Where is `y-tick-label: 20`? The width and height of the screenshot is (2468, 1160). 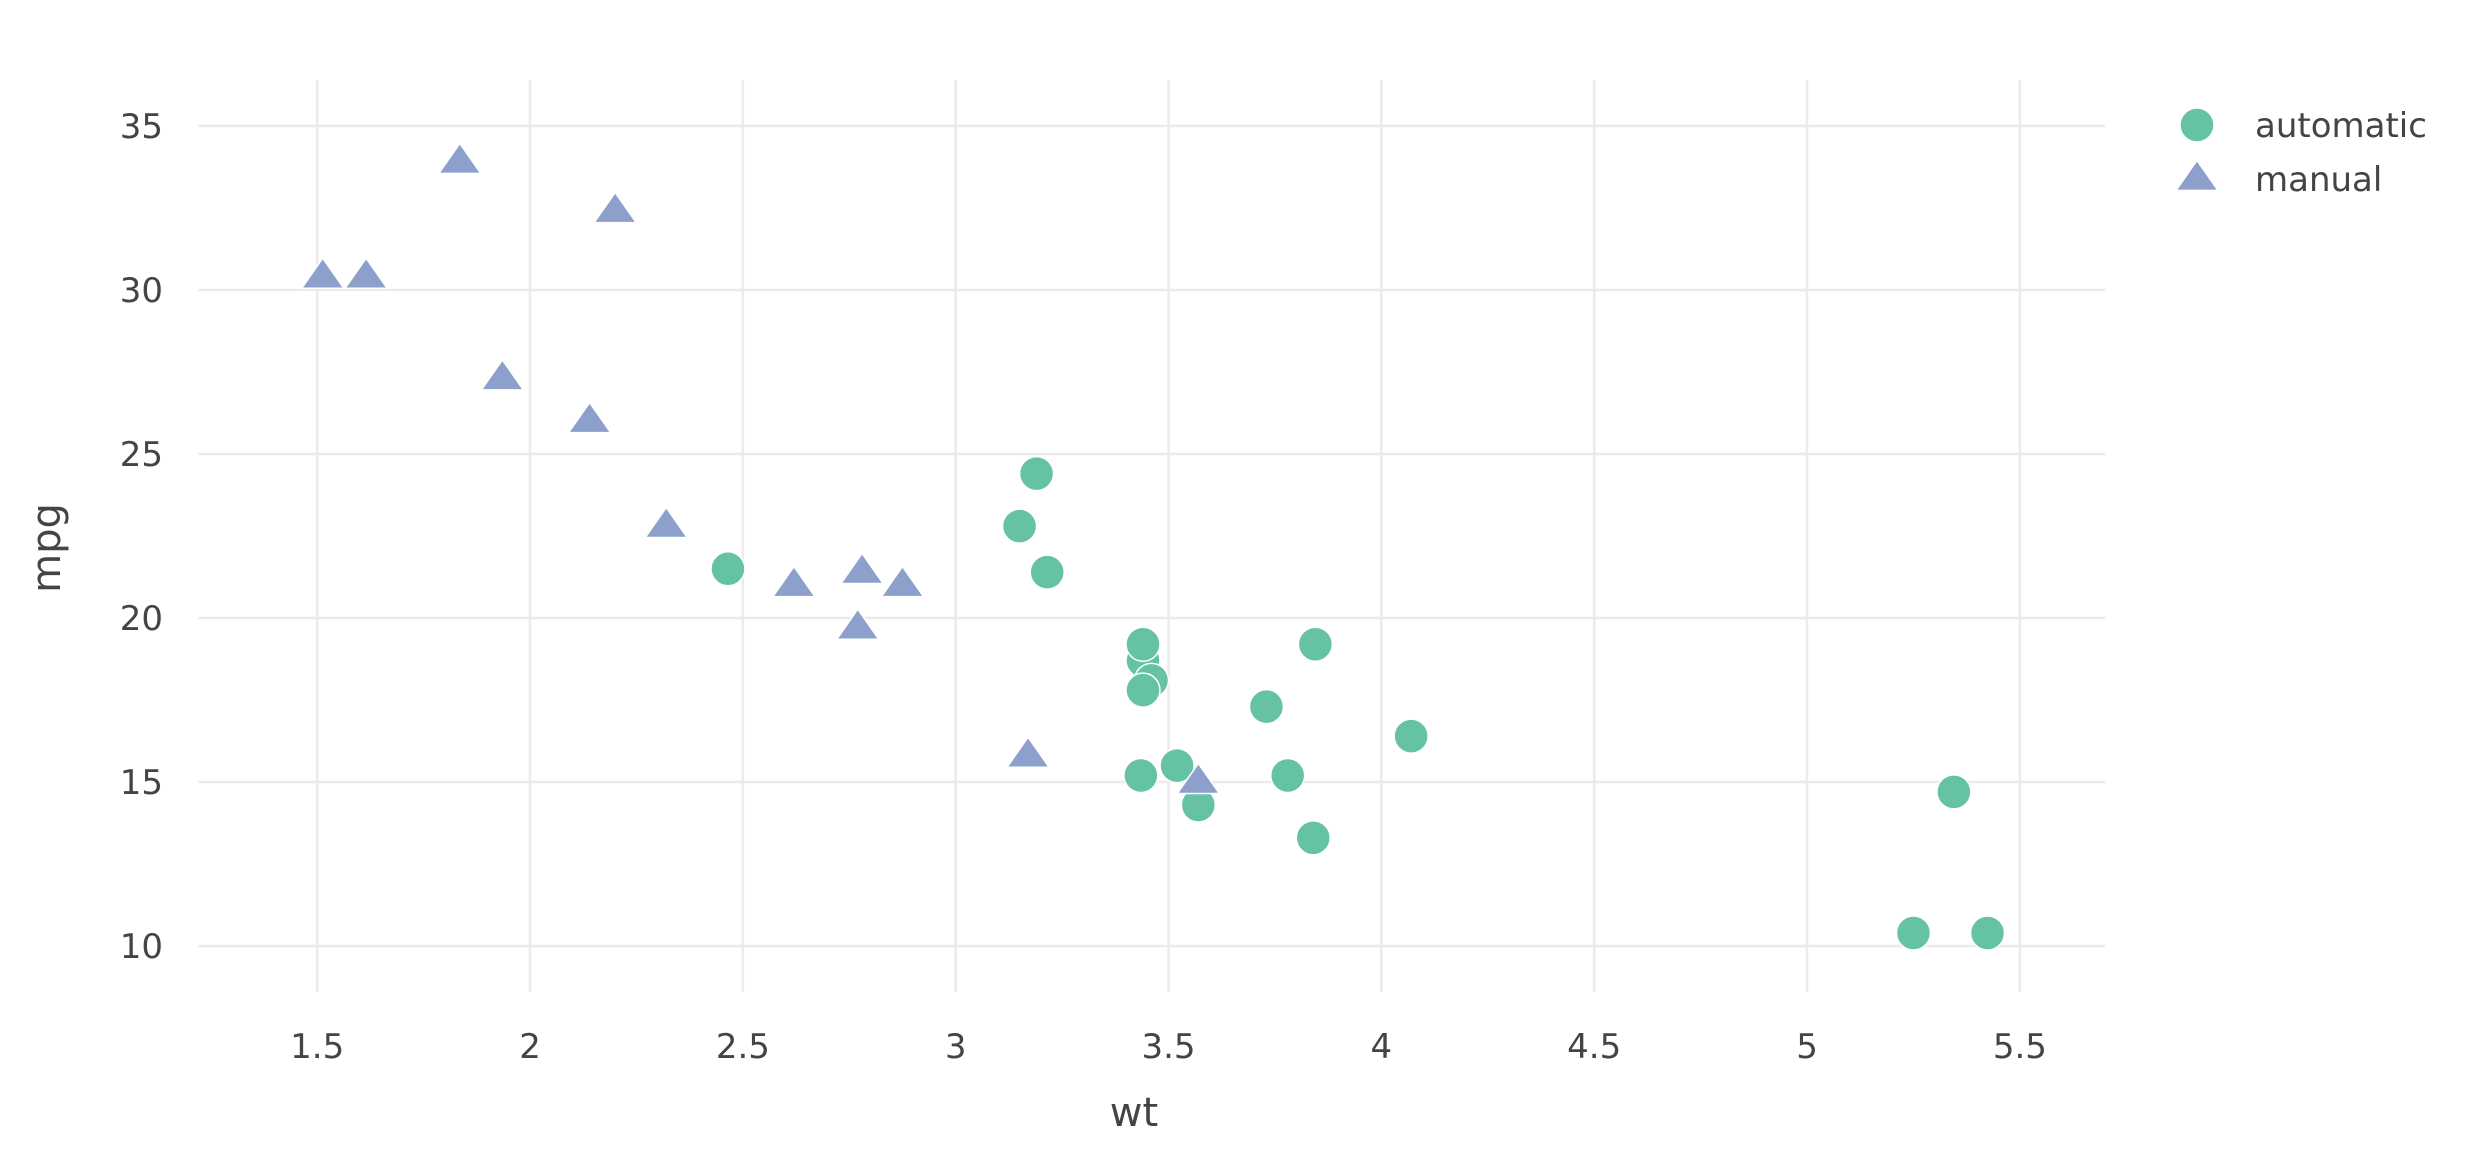
y-tick-label: 20 is located at coordinates (141, 619).